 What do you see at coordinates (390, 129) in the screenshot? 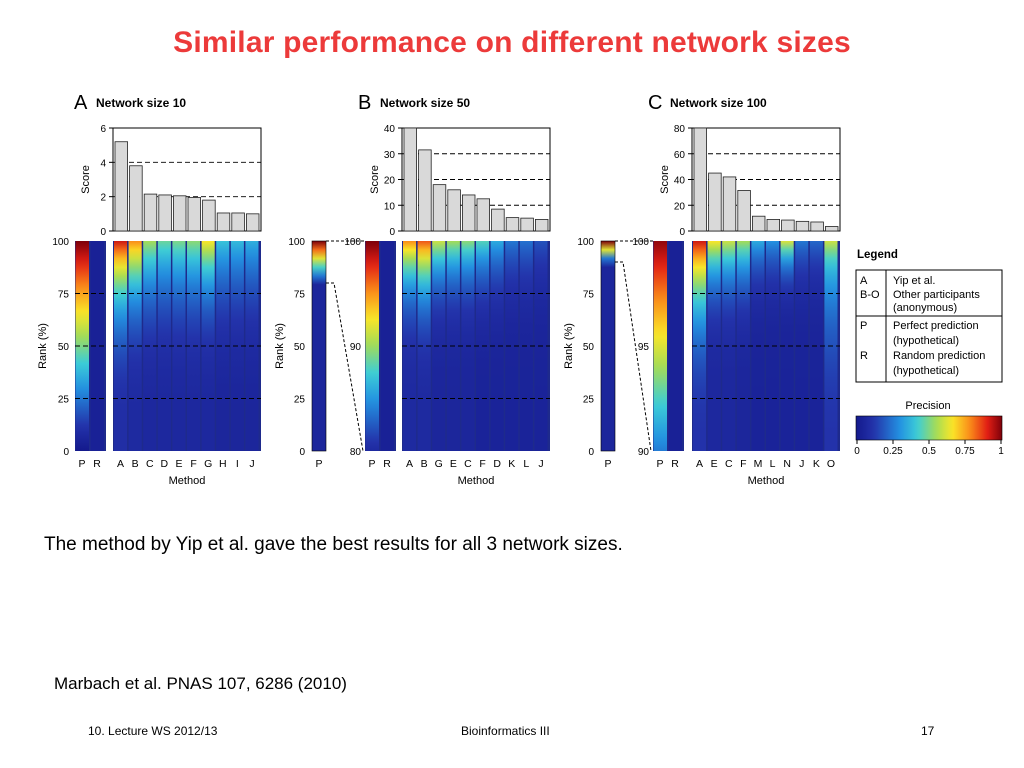
I see `y-tick-label: 40` at bounding box center [390, 129].